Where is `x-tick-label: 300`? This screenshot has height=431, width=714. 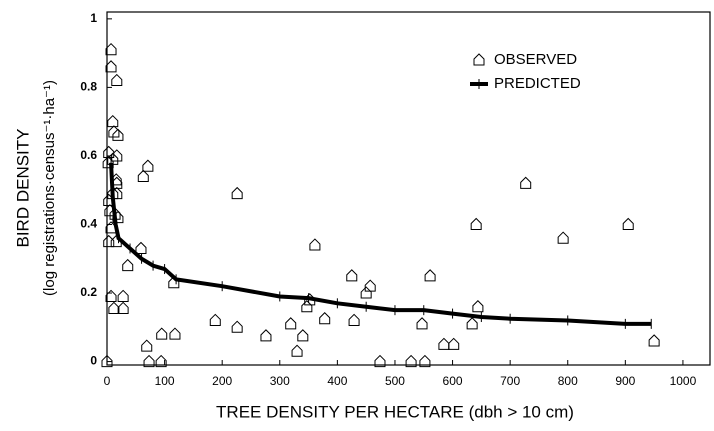 x-tick-label: 300 is located at coordinates (280, 381).